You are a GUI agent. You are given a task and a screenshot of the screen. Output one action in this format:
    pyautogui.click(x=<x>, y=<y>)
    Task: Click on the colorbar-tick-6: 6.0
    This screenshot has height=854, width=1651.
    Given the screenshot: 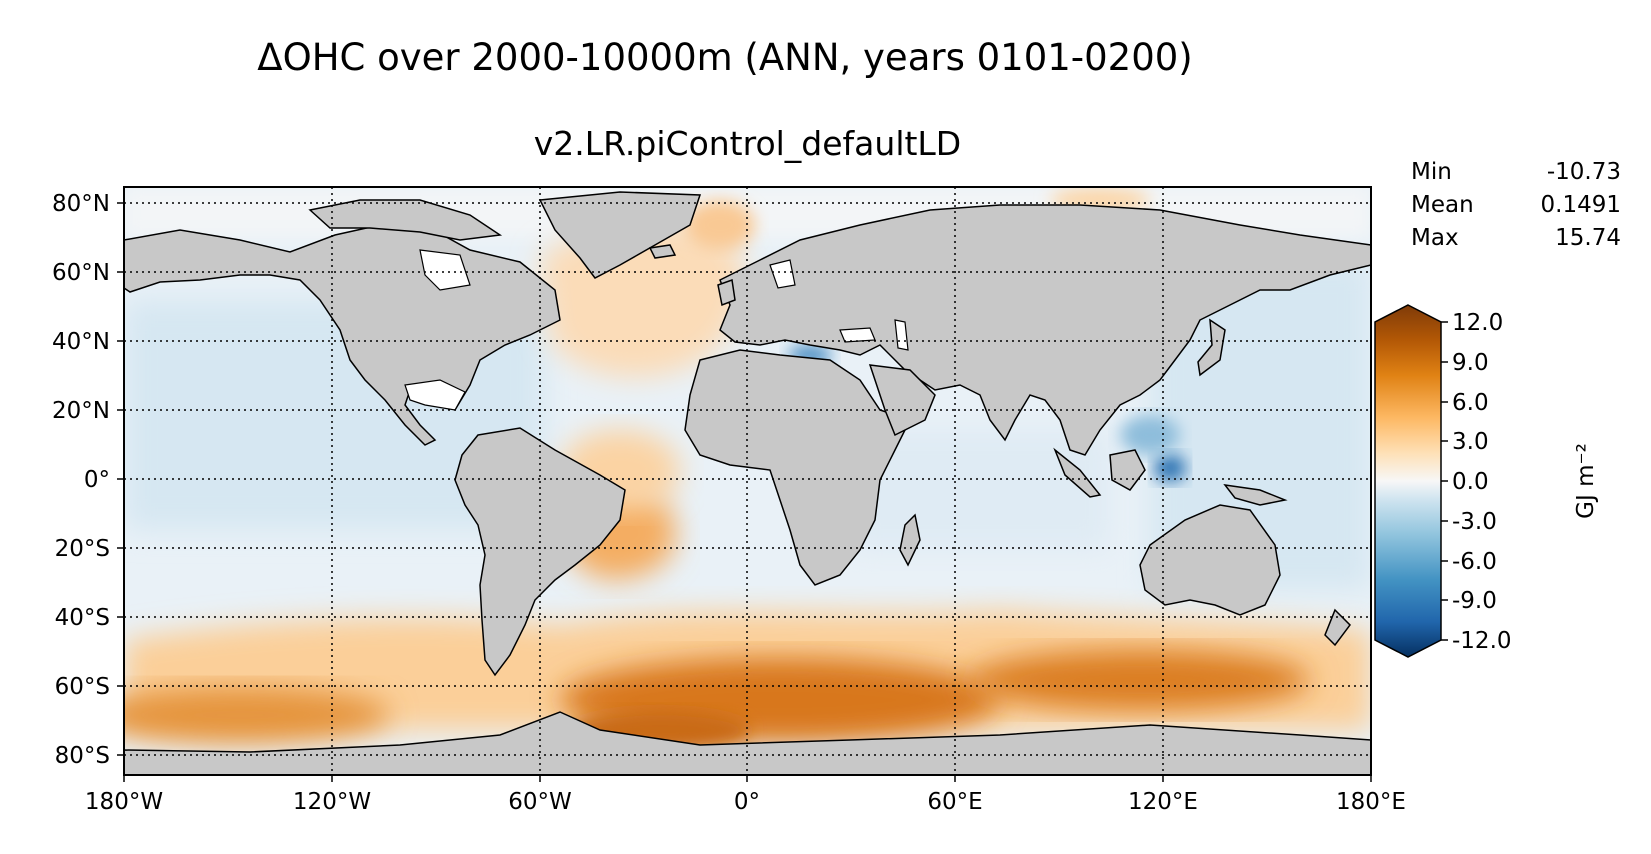 What is the action you would take?
    pyautogui.click(x=1470, y=403)
    